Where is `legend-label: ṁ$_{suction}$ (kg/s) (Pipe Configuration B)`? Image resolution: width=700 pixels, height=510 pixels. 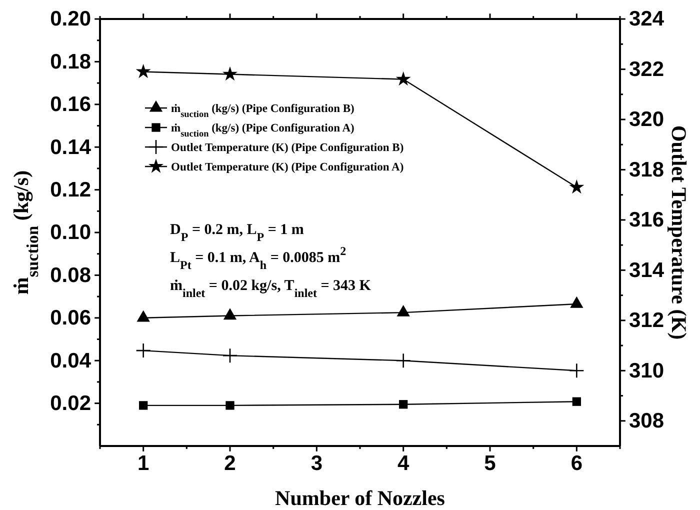 legend-label: ṁ$_{suction}$ (kg/s) (Pipe Configuration B) is located at coordinates (263, 111).